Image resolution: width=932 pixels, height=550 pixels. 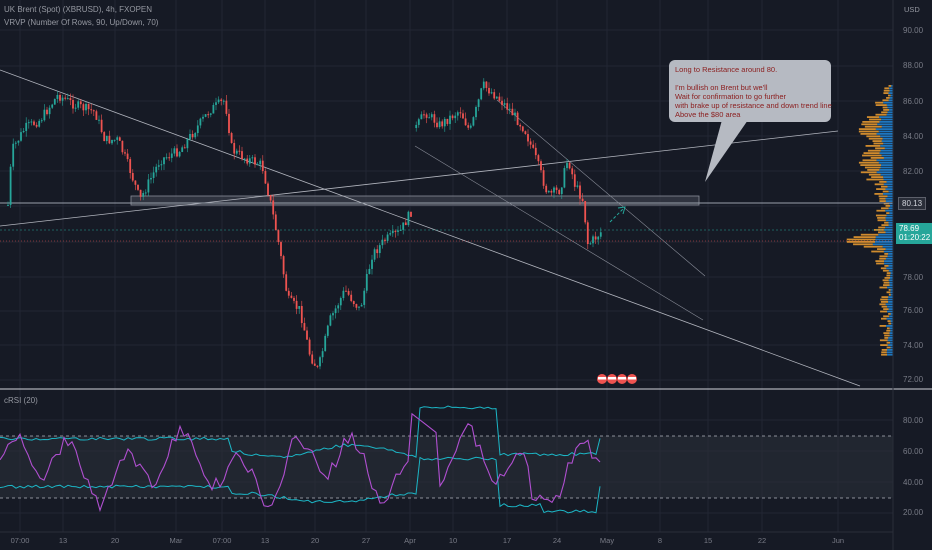 I want to click on indicator-label: VRVP (Number Of Rows, 90, Up/Down, 70), so click(x=81, y=22).